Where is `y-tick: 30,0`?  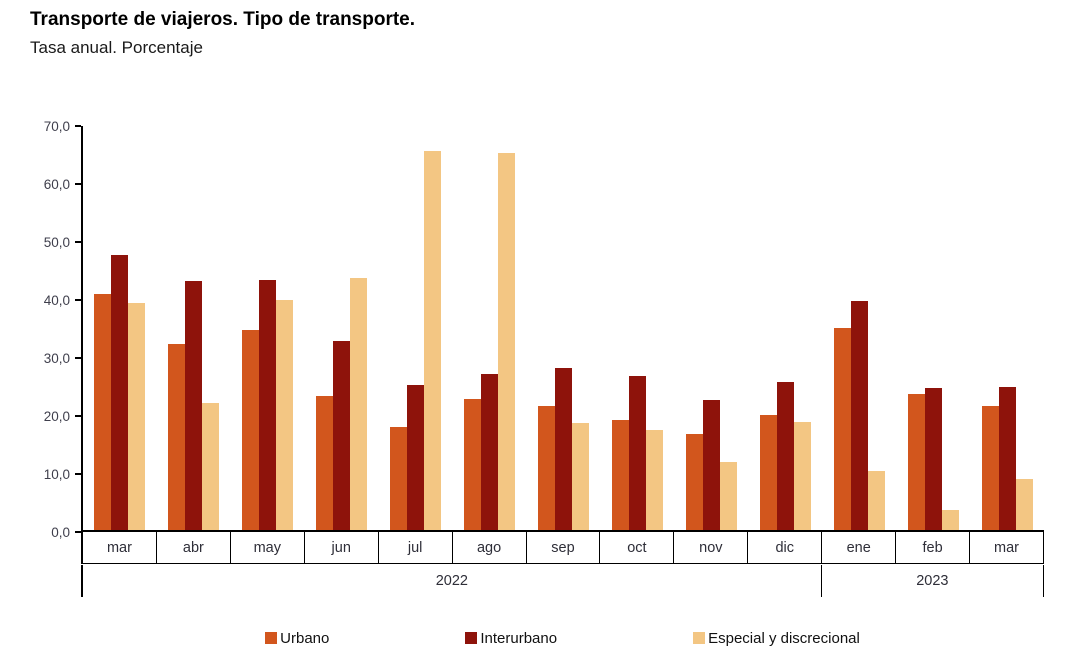
y-tick: 30,0 is located at coordinates (62, 358).